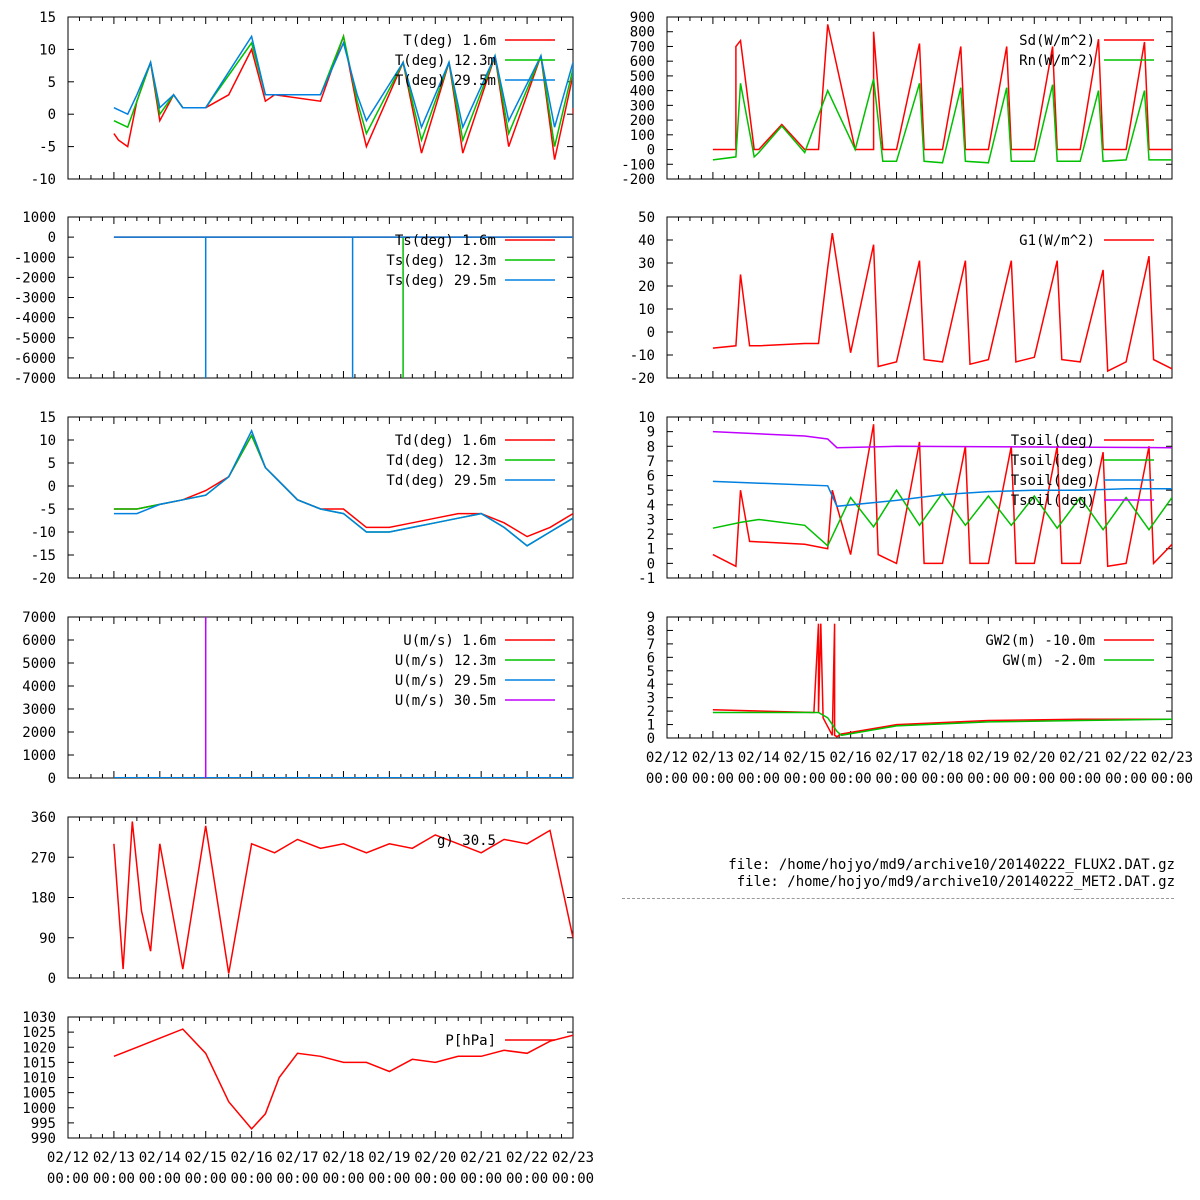 The width and height of the screenshot is (1200, 1200). I want to click on x-tick-label-date: 02/12, so click(667, 758).